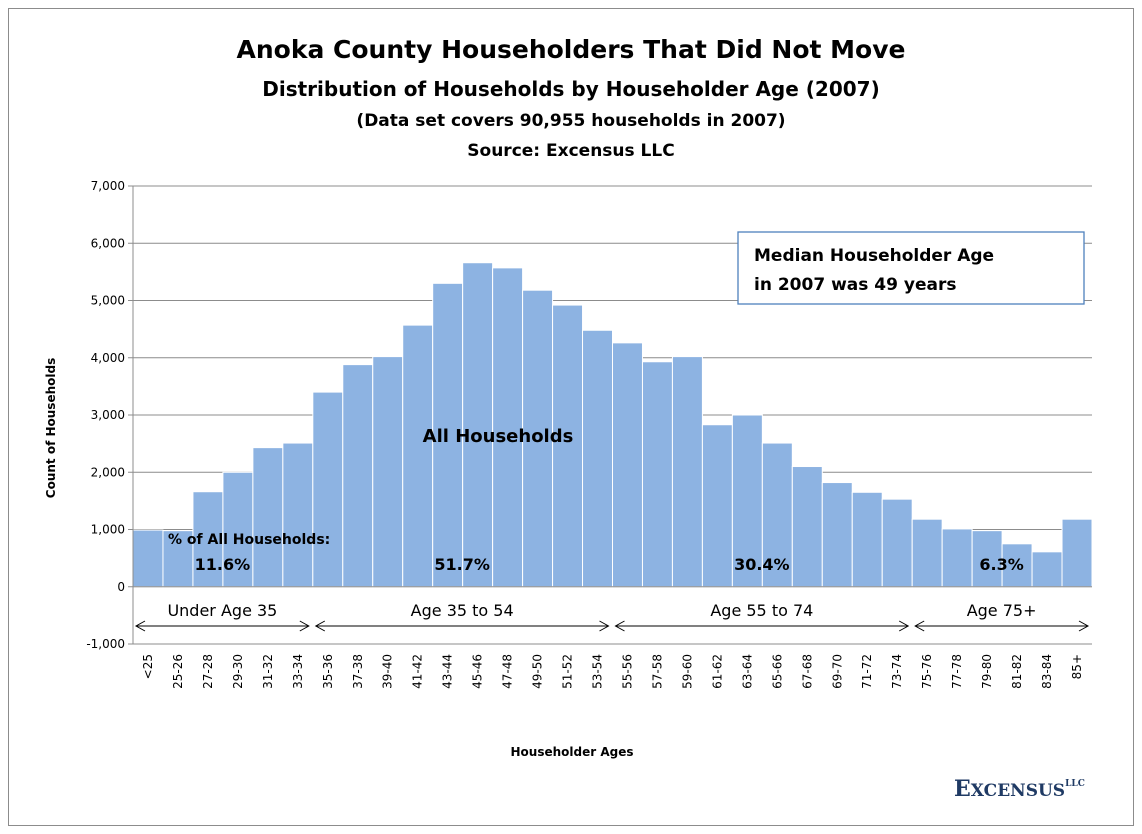 The width and height of the screenshot is (1142, 834). What do you see at coordinates (762, 564) in the screenshot?
I see `group-percent: 30.4%` at bounding box center [762, 564].